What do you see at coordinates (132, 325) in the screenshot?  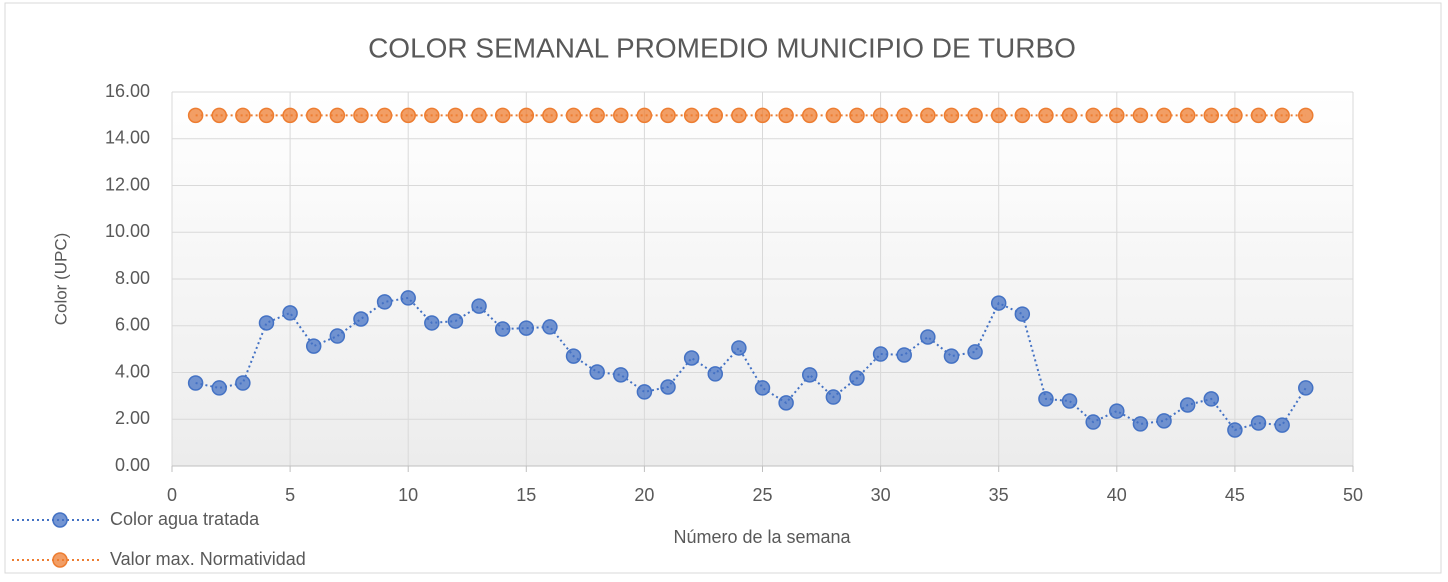 I see `y-tick-label: 6.00` at bounding box center [132, 325].